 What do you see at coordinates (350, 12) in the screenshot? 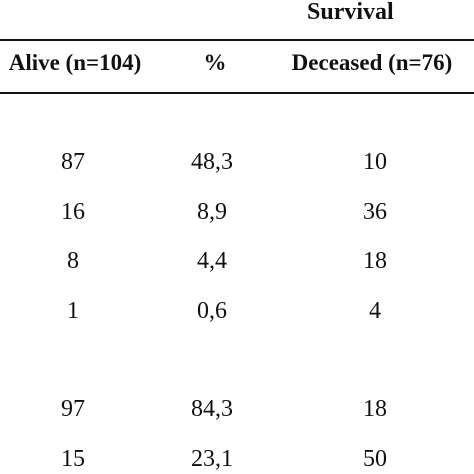
I see `survival-heading: Survival` at bounding box center [350, 12].